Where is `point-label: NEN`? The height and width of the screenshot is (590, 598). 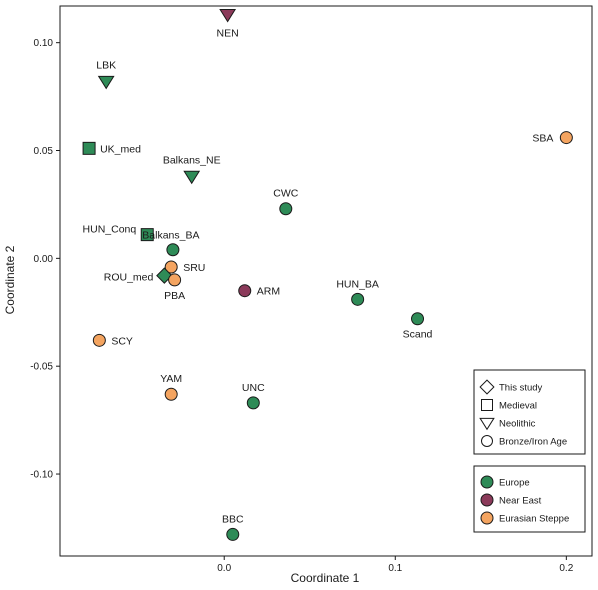 point-label: NEN is located at coordinates (228, 34).